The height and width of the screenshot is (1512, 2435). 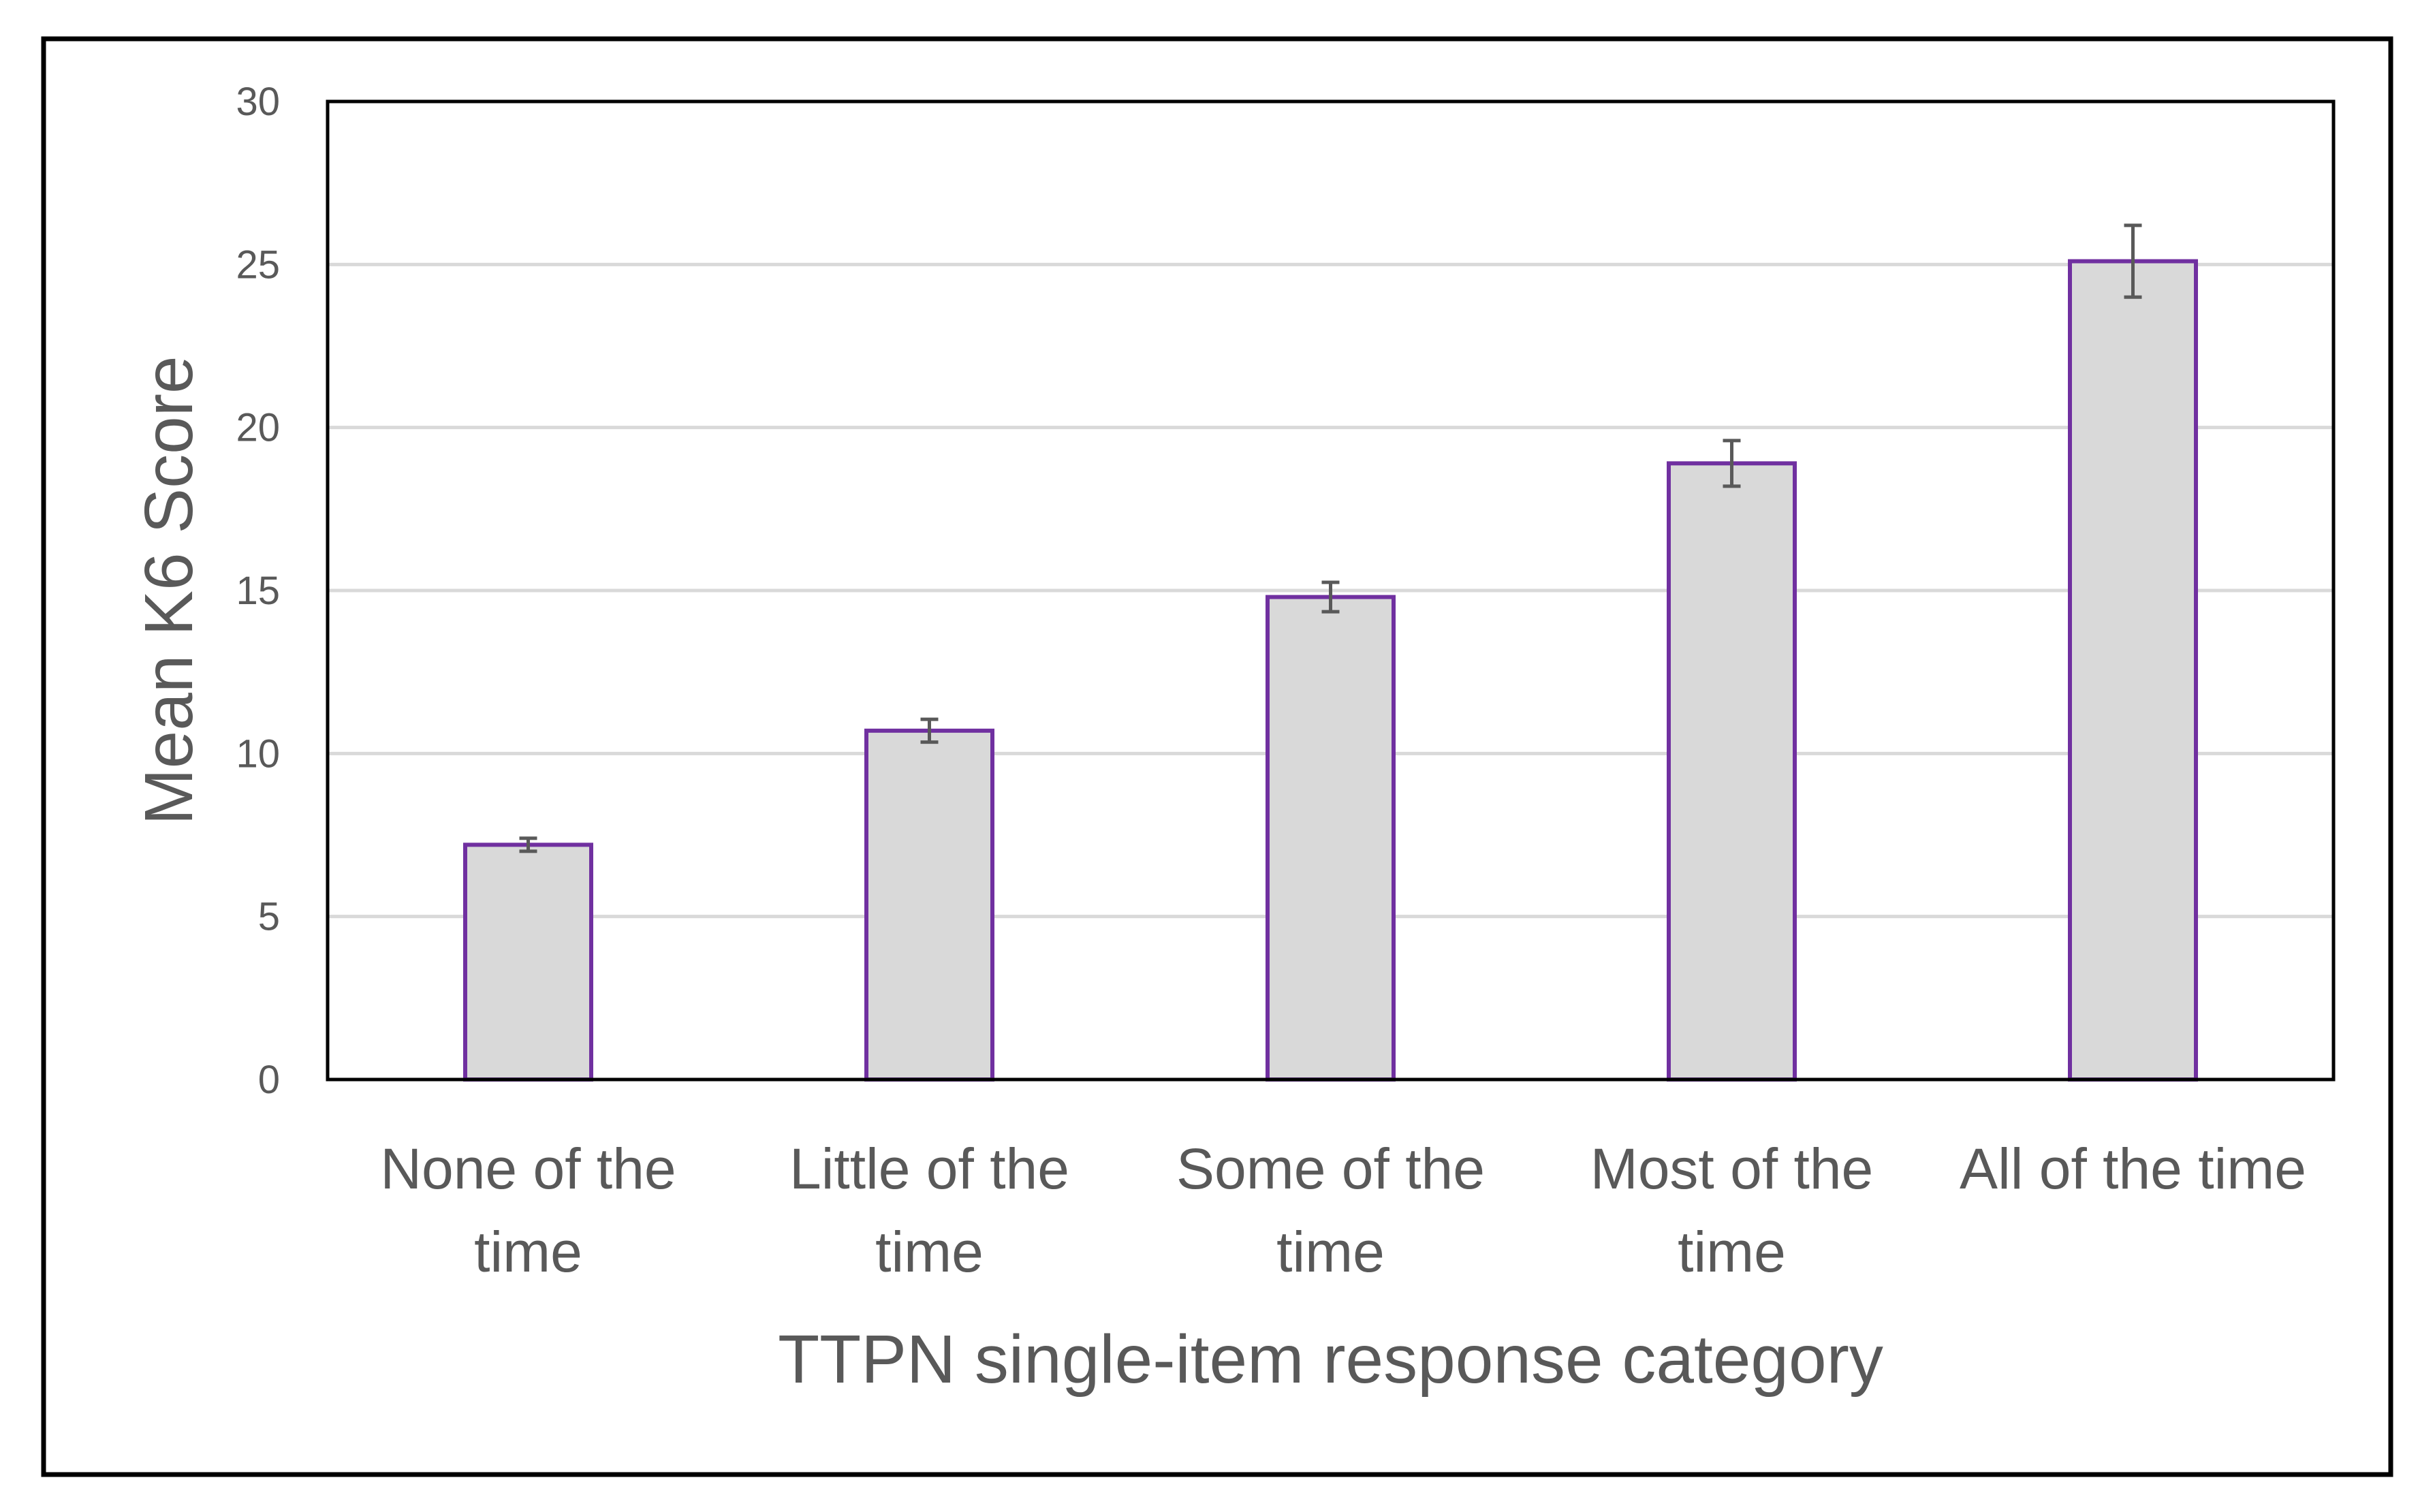 I want to click on y-tick-labels: 0 5 10 15 20 25 30, so click(x=258, y=591).